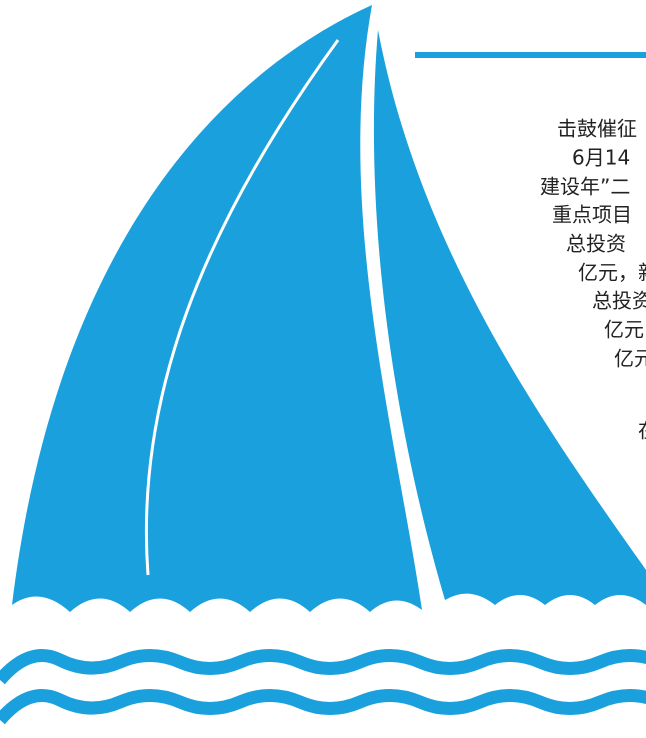 This screenshot has height=738, width=646. I want to click on text-line: 6月14, so click(601, 158).